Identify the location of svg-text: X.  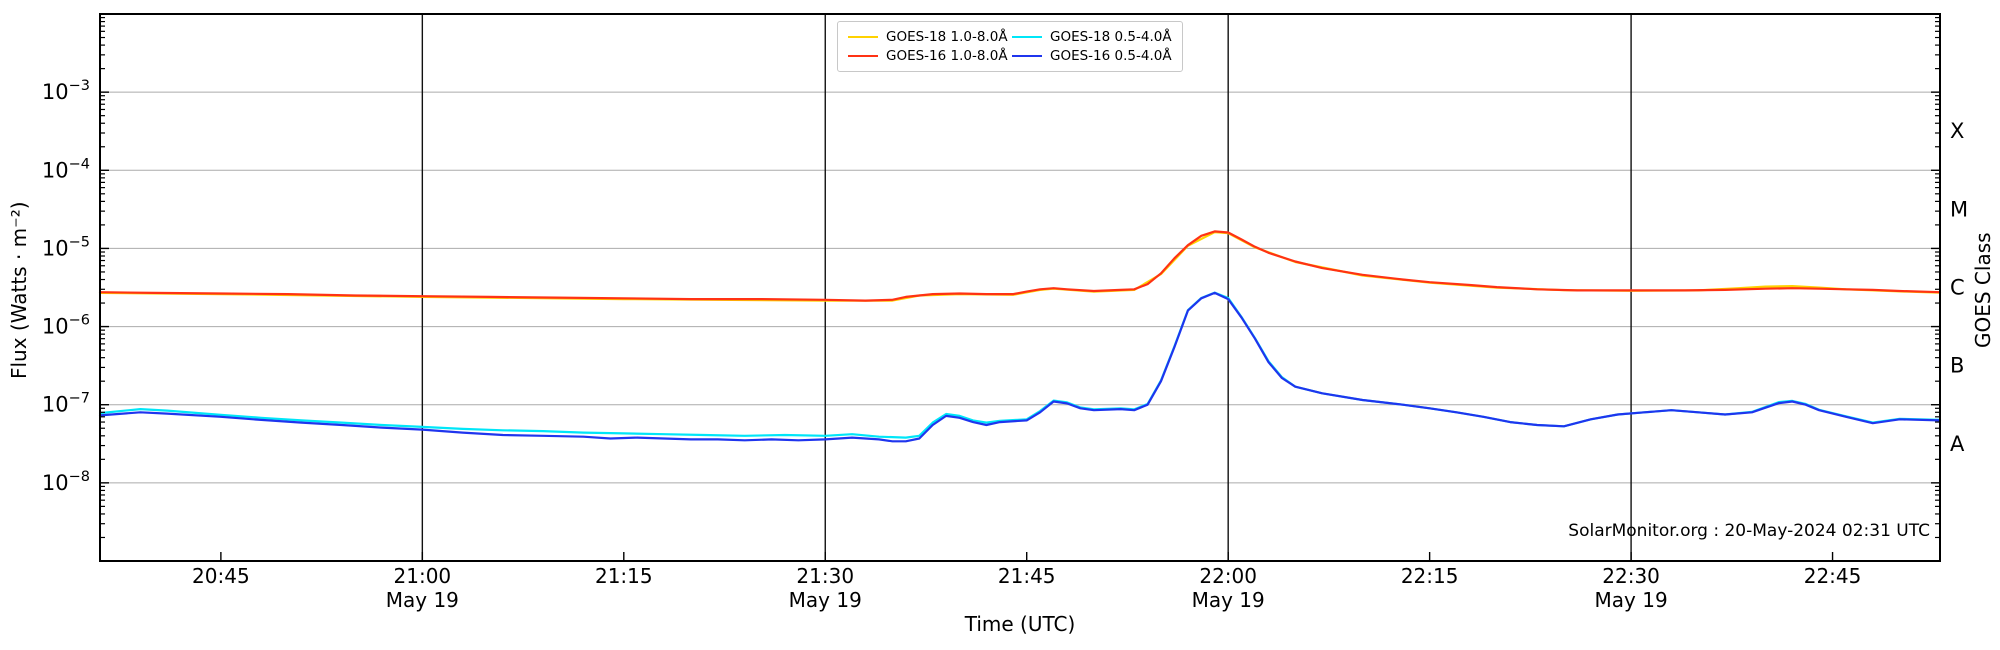
(1957, 131).